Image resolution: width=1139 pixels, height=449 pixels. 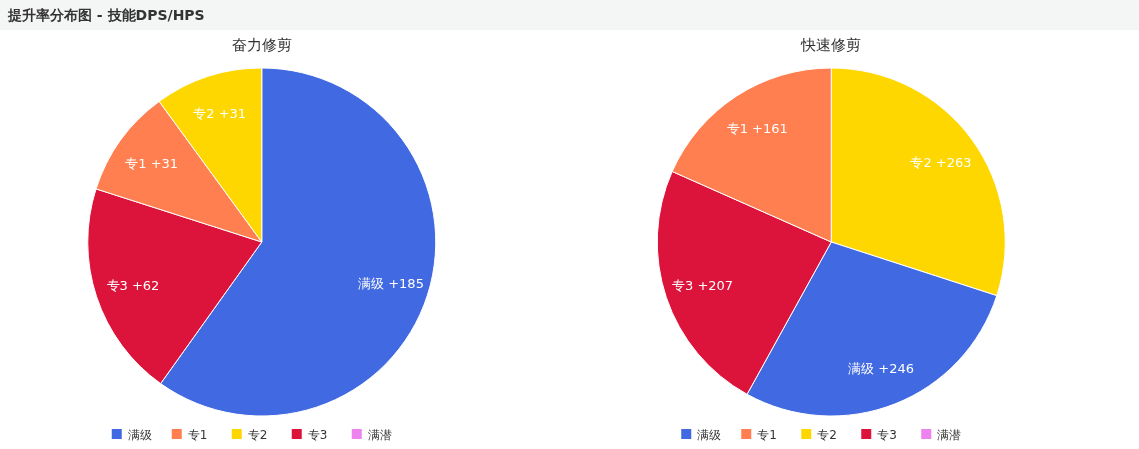 I want to click on header: 提升率分布图 - 技能DPS/HPS, so click(x=569, y=15).